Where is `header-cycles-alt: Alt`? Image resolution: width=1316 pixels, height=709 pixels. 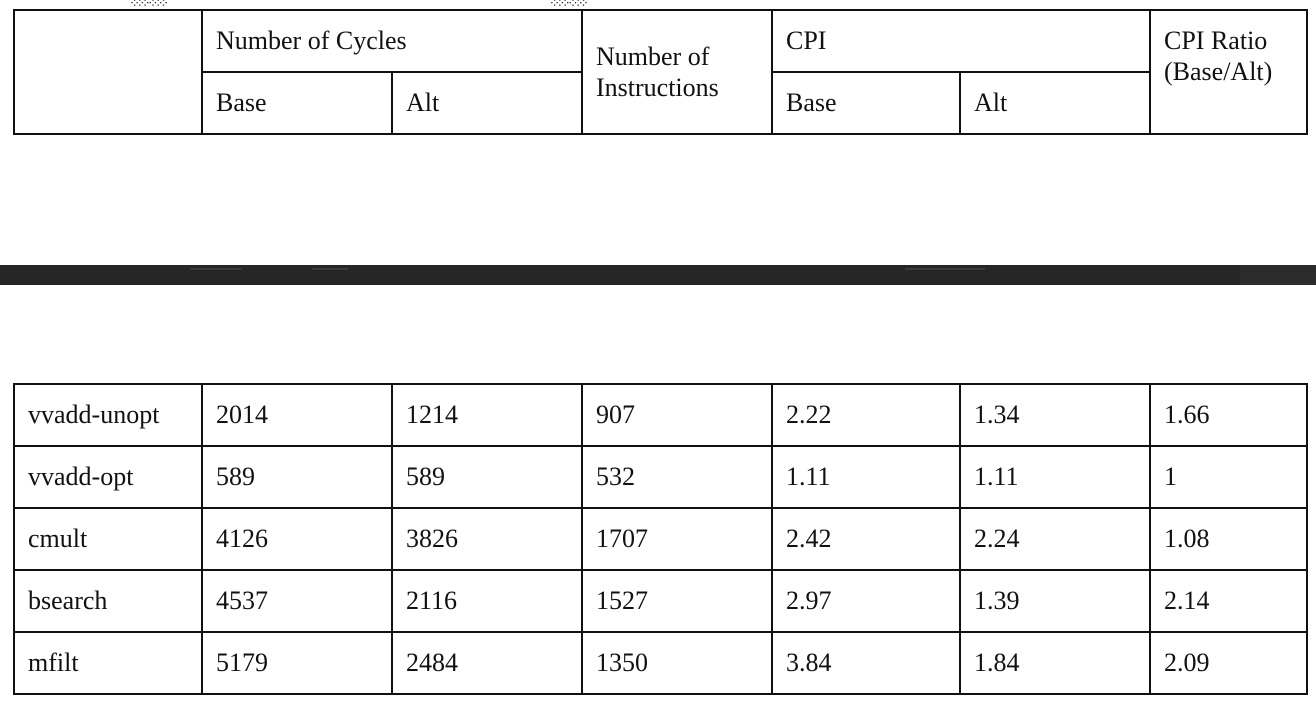
header-cycles-alt: Alt is located at coordinates (487, 103).